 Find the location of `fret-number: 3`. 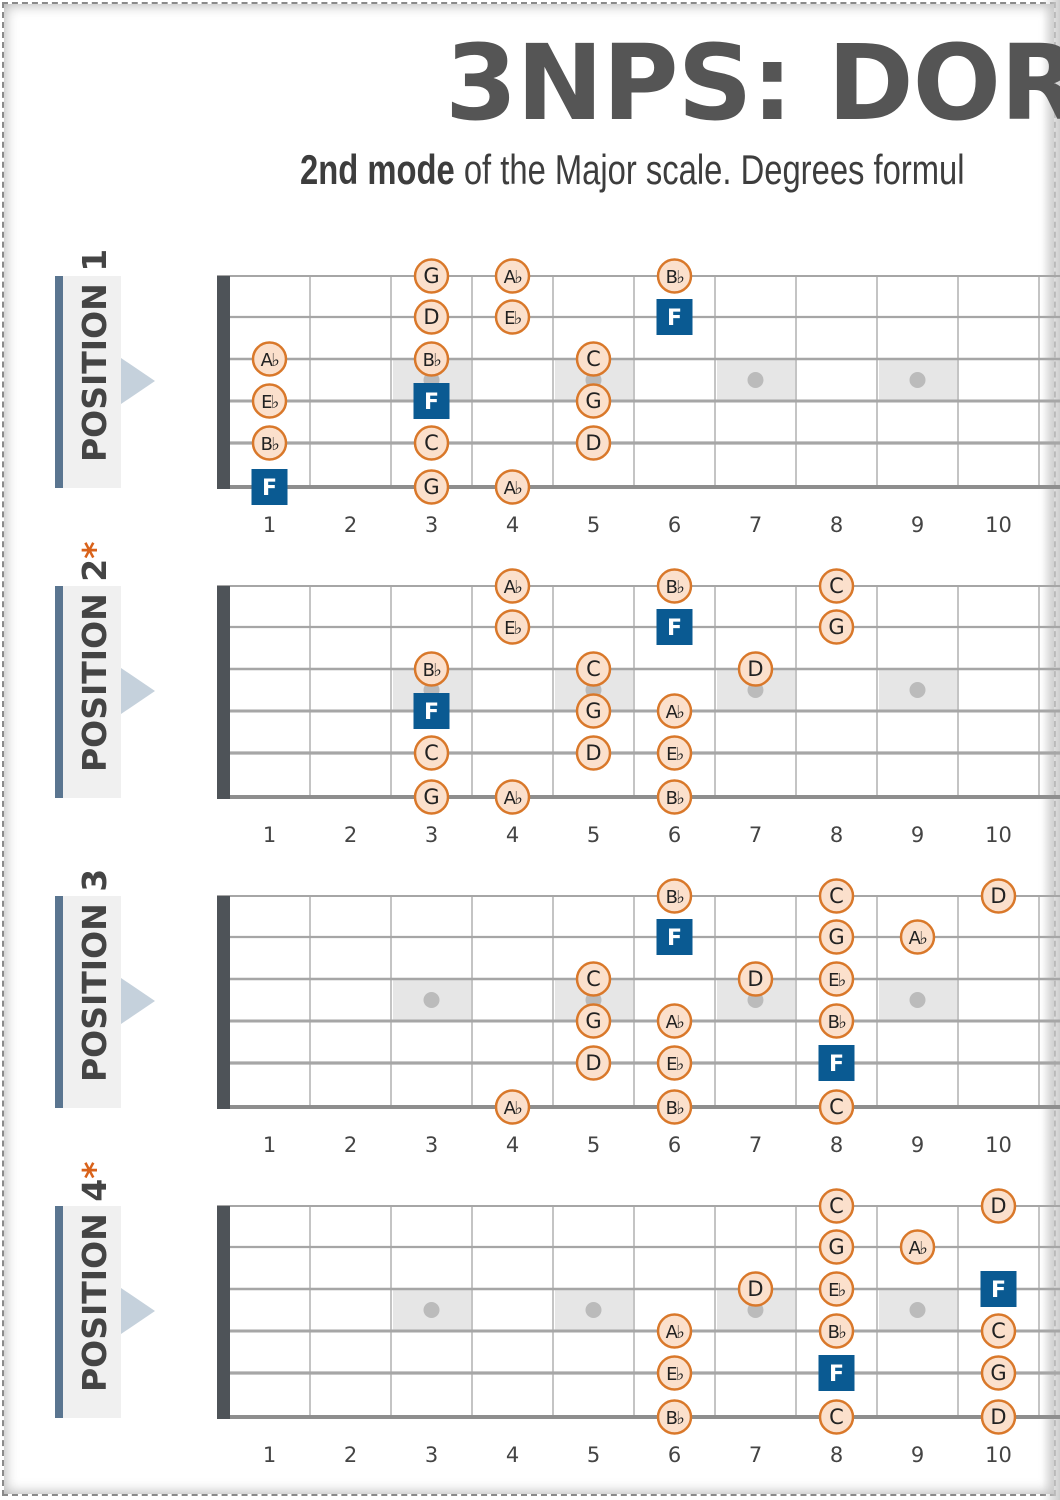

fret-number: 3 is located at coordinates (431, 1145).